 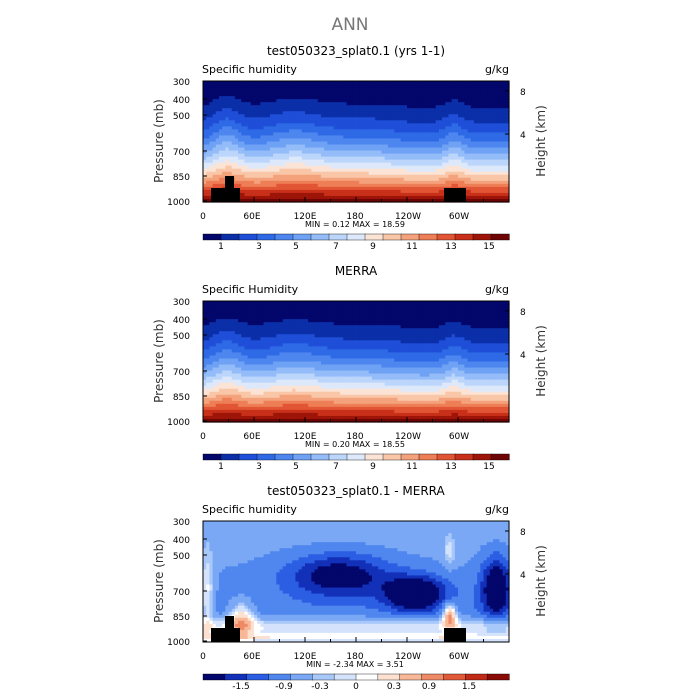 I want to click on colorbar-swatch, so click(x=410, y=237).